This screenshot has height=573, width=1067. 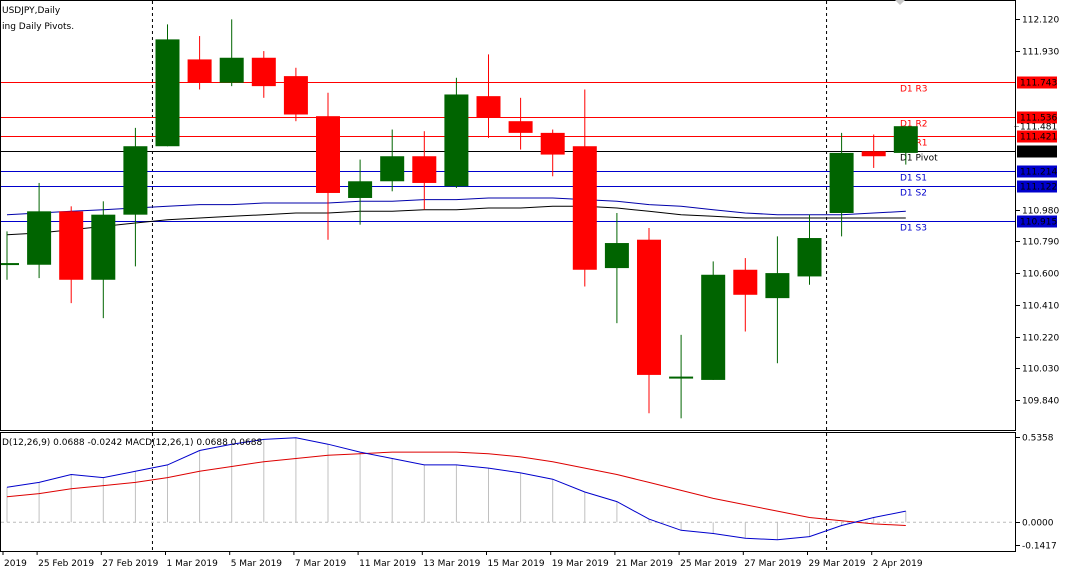 I want to click on time-axis-label: 13 Mar 2019, so click(x=451, y=564).